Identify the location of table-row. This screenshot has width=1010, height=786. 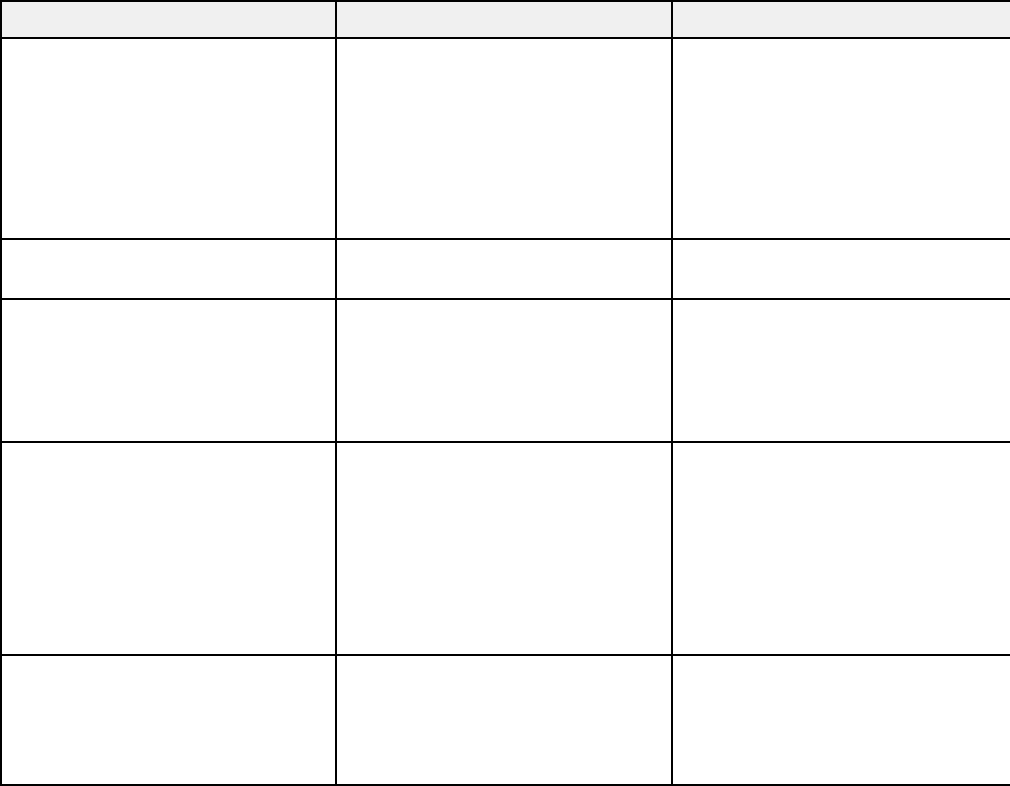
(505, 269).